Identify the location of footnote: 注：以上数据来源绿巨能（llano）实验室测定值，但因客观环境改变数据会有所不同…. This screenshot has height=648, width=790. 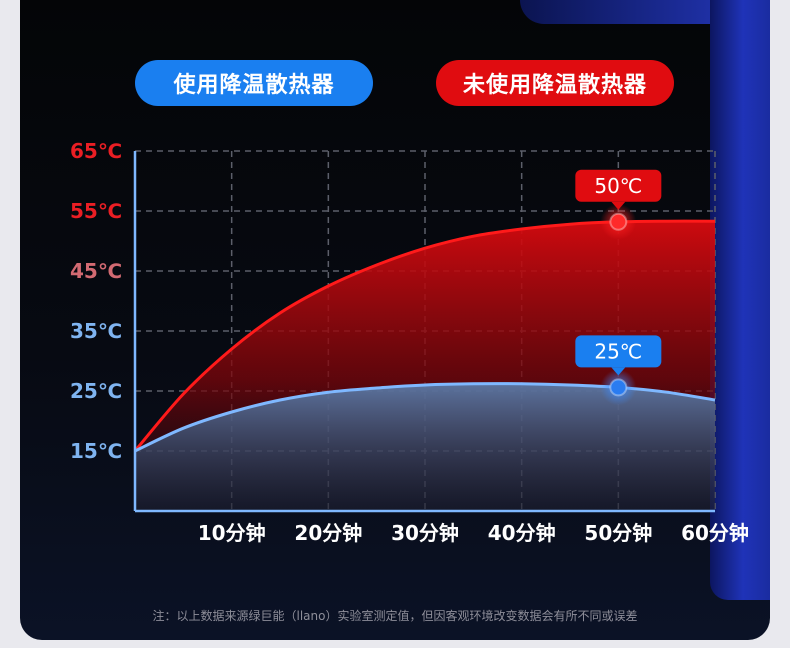
(395, 616).